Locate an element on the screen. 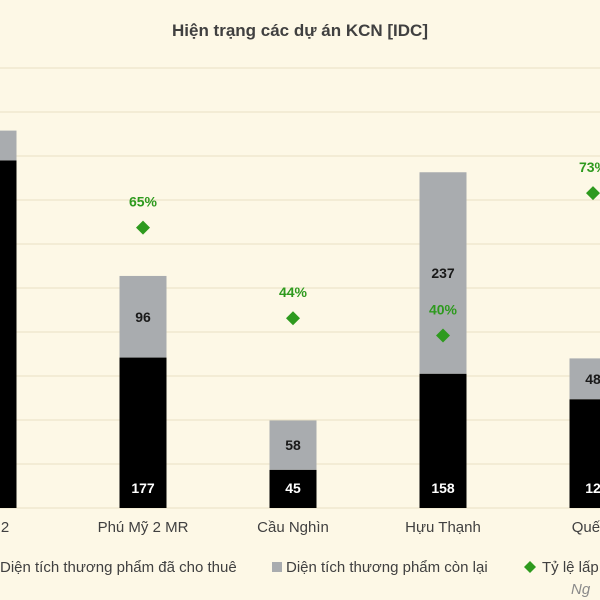  bar-remaining-label: 58 is located at coordinates (293, 445).